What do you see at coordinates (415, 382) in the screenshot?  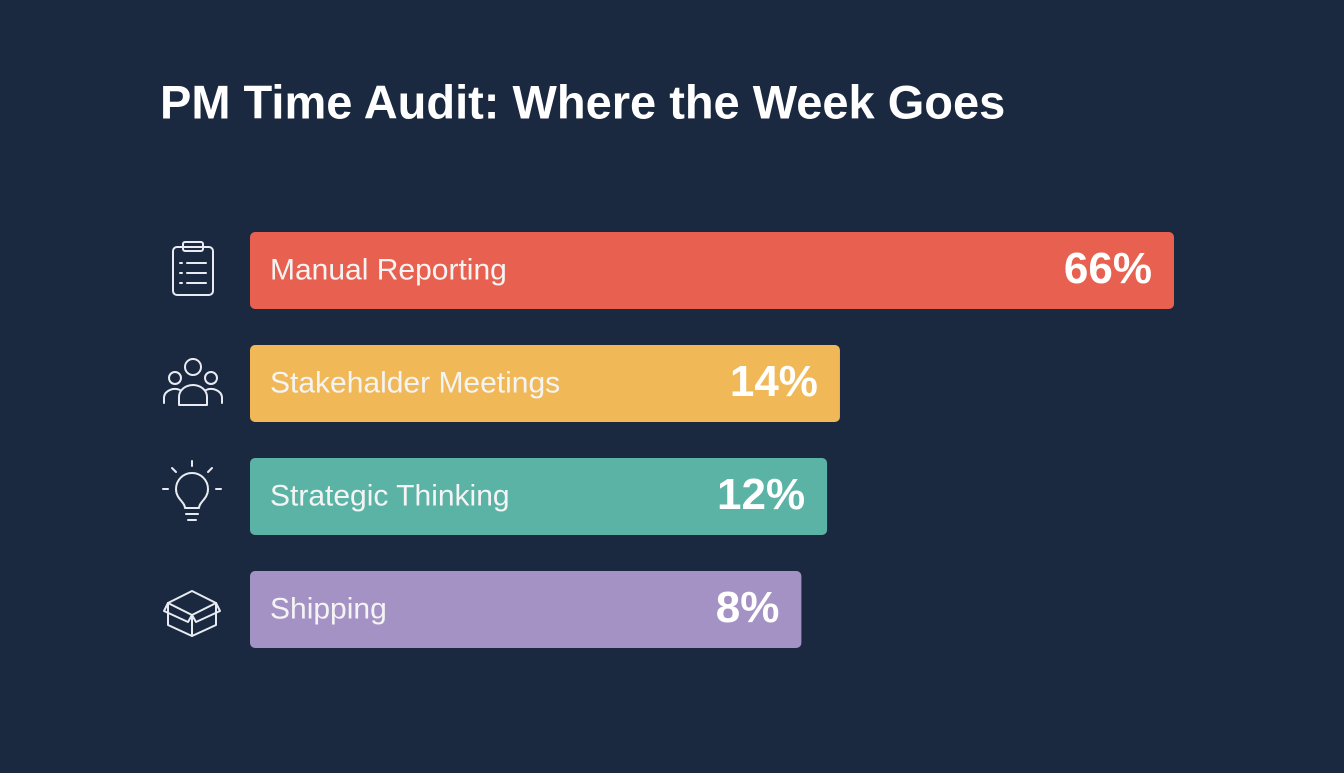 I see `category-label: Stakehalder Meetings` at bounding box center [415, 382].